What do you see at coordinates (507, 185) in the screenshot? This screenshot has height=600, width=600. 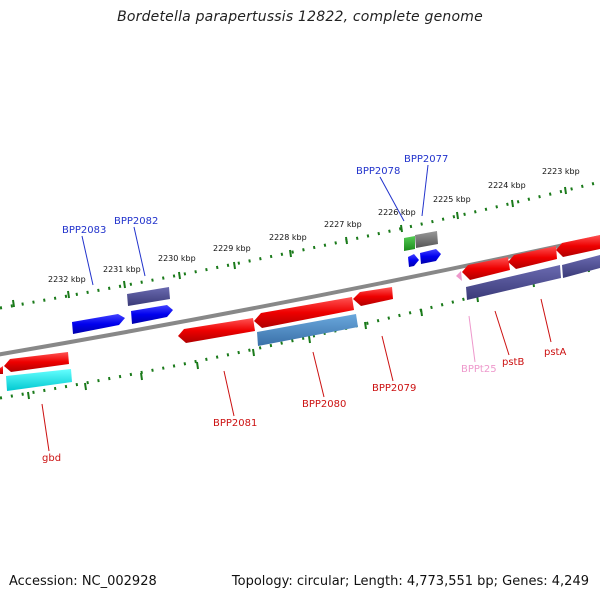 I see `tick-label: 2224 kbp` at bounding box center [507, 185].